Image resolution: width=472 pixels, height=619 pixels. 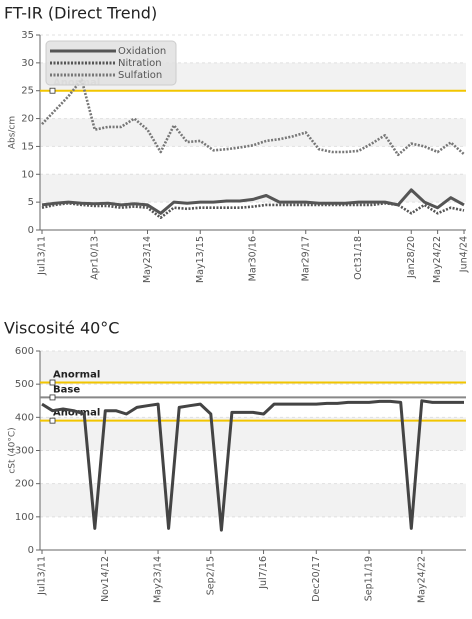 What do you see at coordinates (27, 35) in the screenshot?
I see `y-tick-label: 35` at bounding box center [27, 35].